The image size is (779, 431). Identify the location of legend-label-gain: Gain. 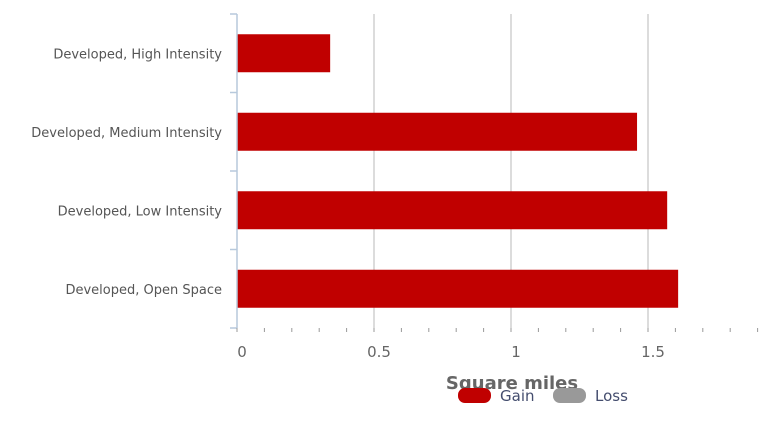
(517, 396).